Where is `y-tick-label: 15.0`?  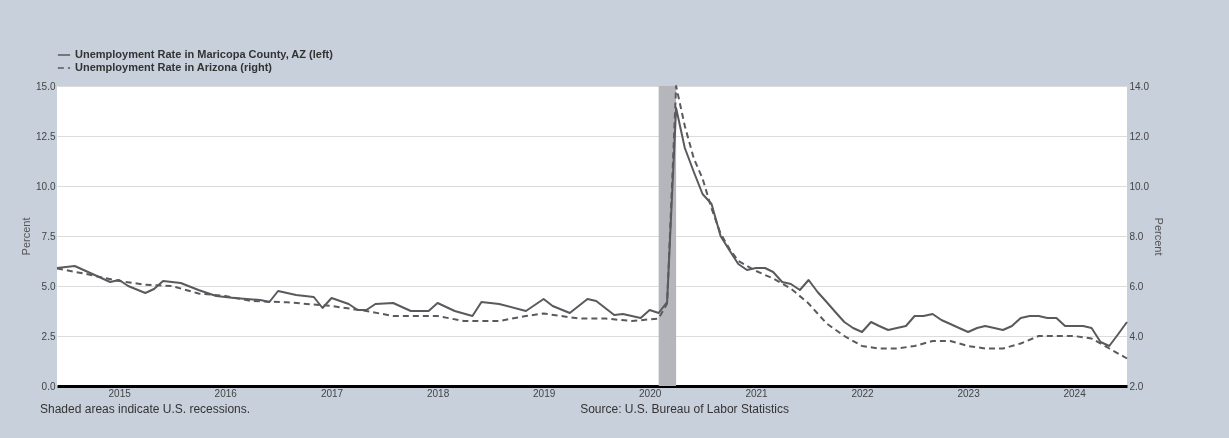 y-tick-label: 15.0 is located at coordinates (46, 86).